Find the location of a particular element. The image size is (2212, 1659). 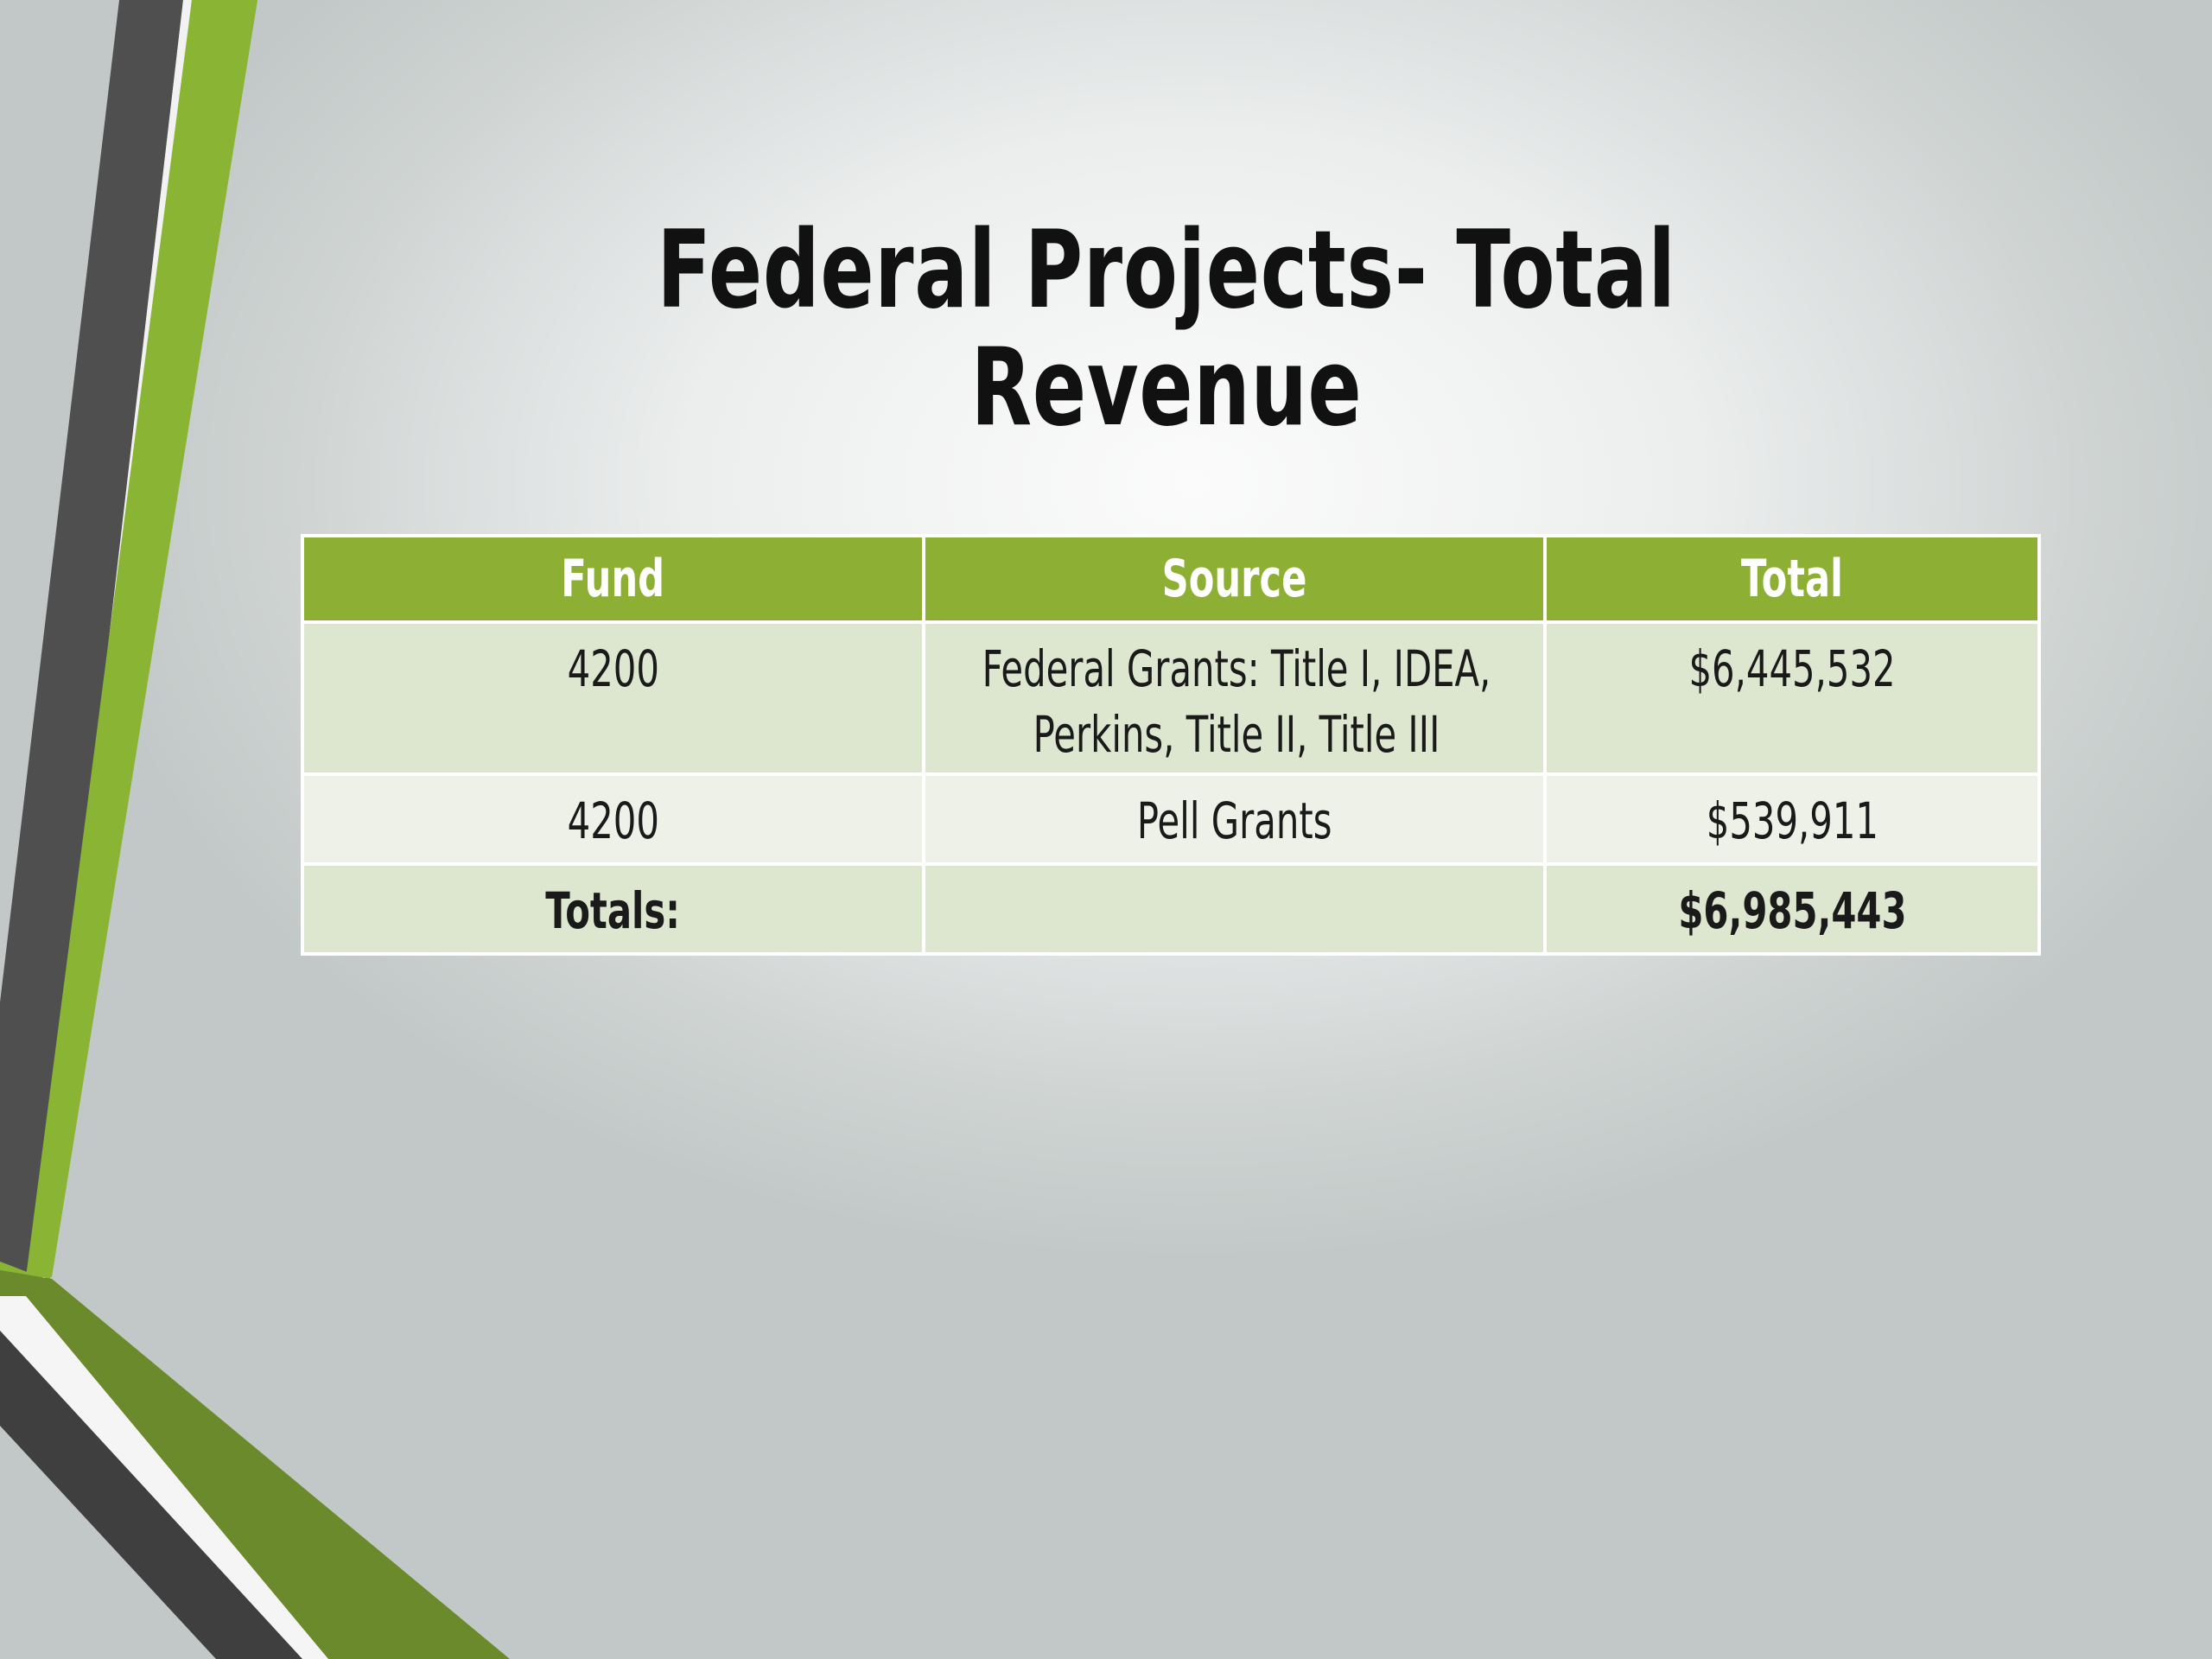

stripe-gray-lower is located at coordinates (151, 1495).